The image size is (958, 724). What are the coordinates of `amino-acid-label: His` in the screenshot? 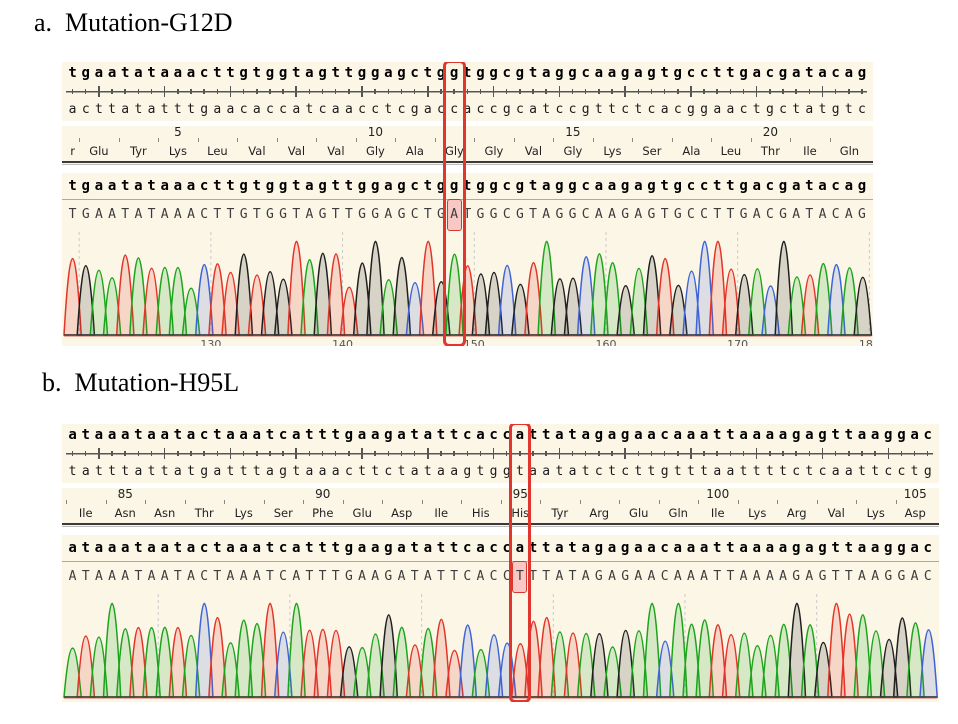 It's located at (480, 513).